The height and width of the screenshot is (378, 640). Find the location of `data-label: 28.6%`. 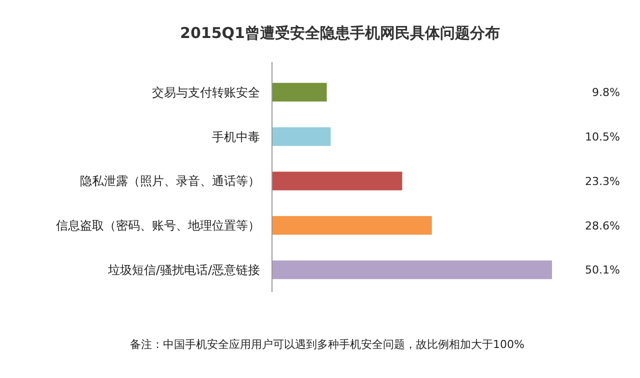

data-label: 28.6% is located at coordinates (602, 225).